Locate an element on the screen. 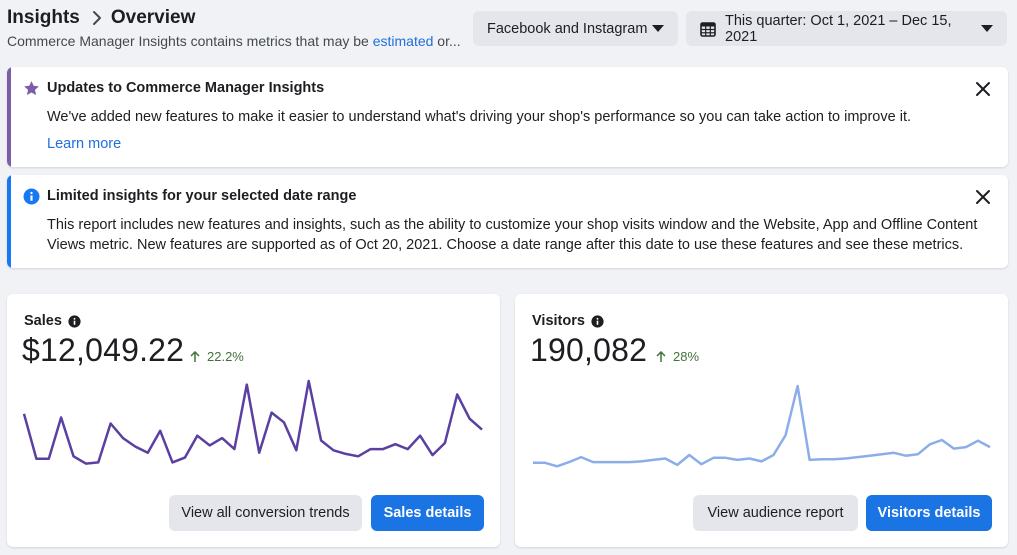 This screenshot has width=1017, height=555. estimated-link: estimated is located at coordinates (403, 41).